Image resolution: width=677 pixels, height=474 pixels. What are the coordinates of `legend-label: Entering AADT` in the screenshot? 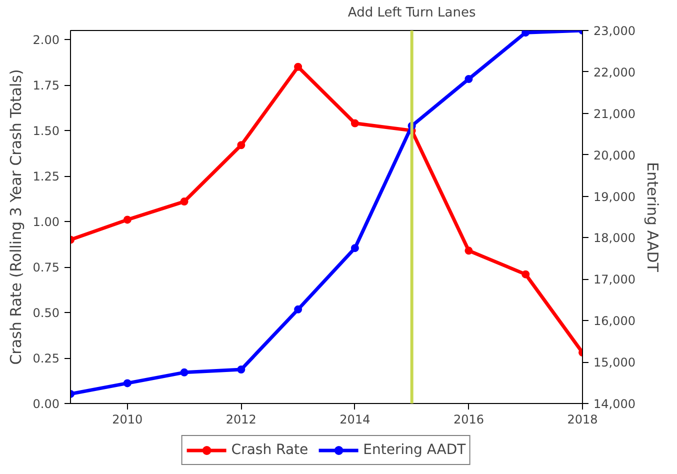 It's located at (414, 450).